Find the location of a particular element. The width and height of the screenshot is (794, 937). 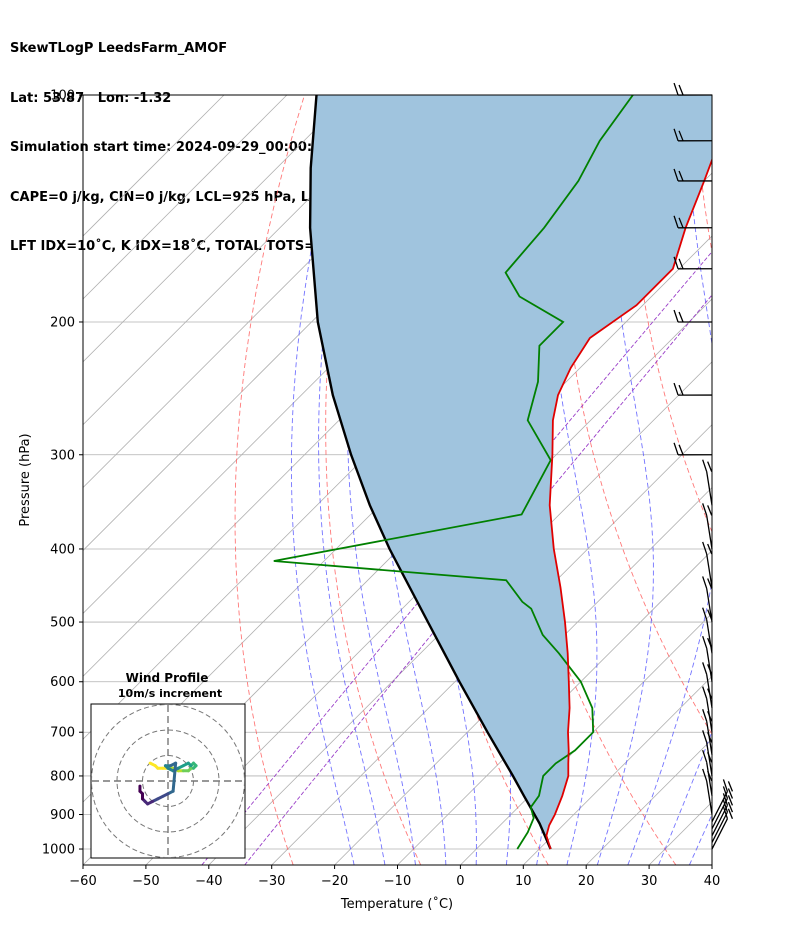

y-tick-label: 100 is located at coordinates (62, 96).